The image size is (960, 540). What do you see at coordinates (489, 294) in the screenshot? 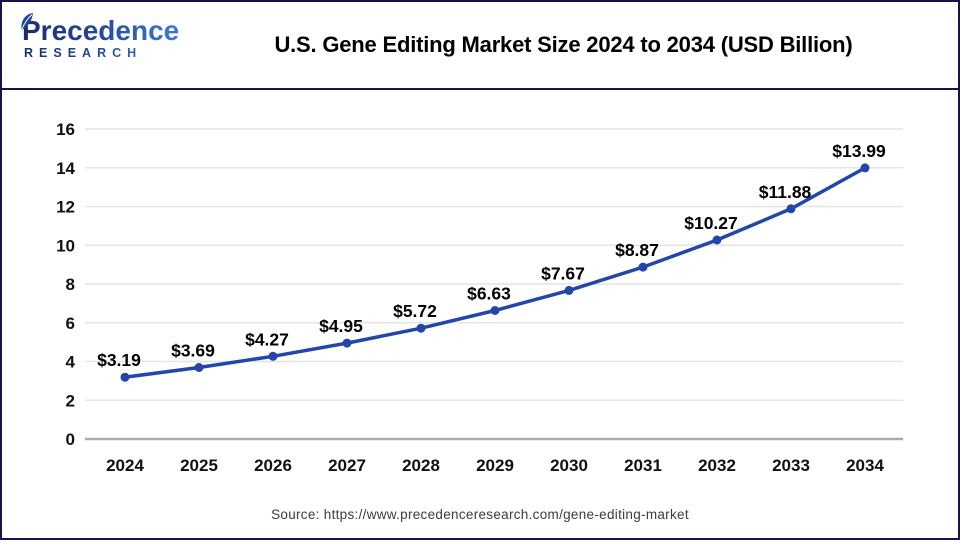
I see `point-label: $6.63` at bounding box center [489, 294].